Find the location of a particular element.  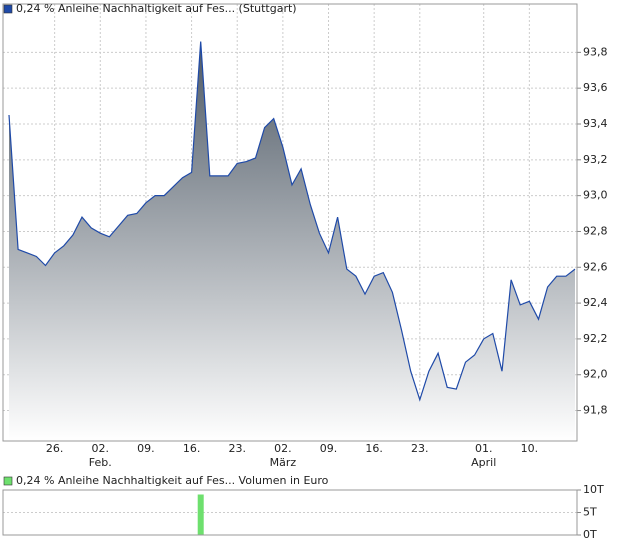

volume-bar is located at coordinates (200, 514).